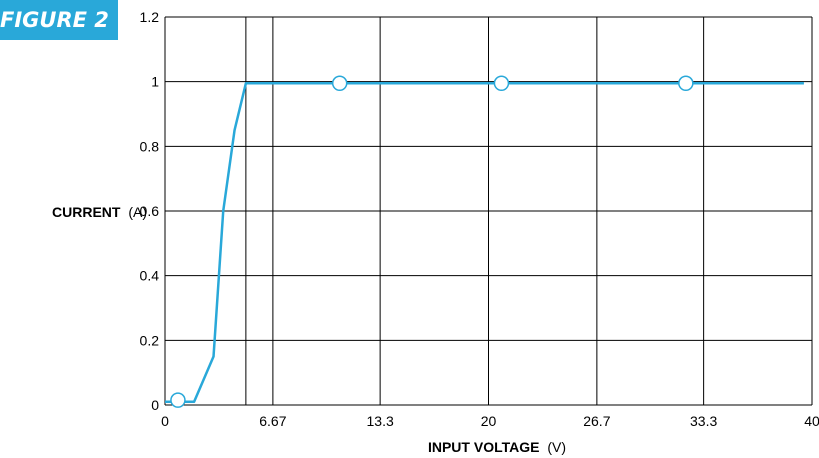 The width and height of the screenshot is (819, 458). What do you see at coordinates (483, 447) in the screenshot?
I see `x-axis-title-bold: INPUT VOLTAGE` at bounding box center [483, 447].